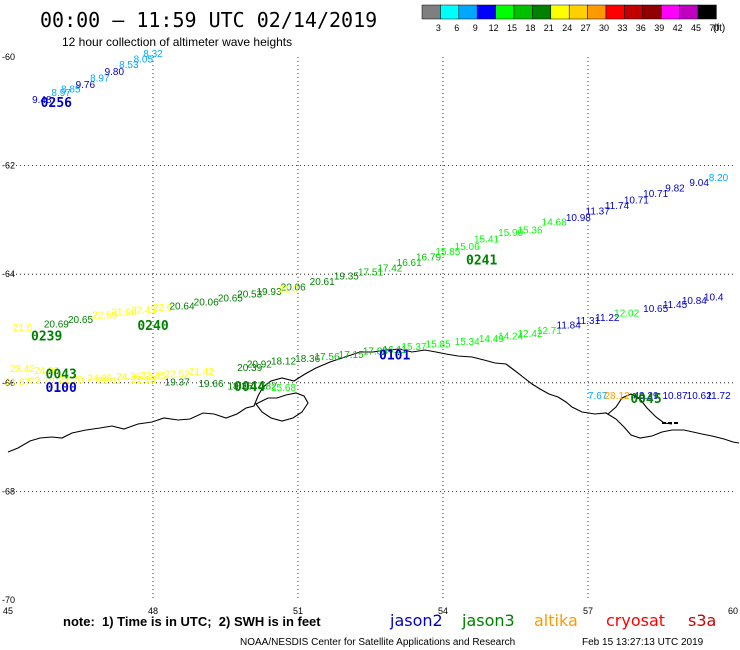  I want to click on wave-height-value: 16.11, so click(395, 350).